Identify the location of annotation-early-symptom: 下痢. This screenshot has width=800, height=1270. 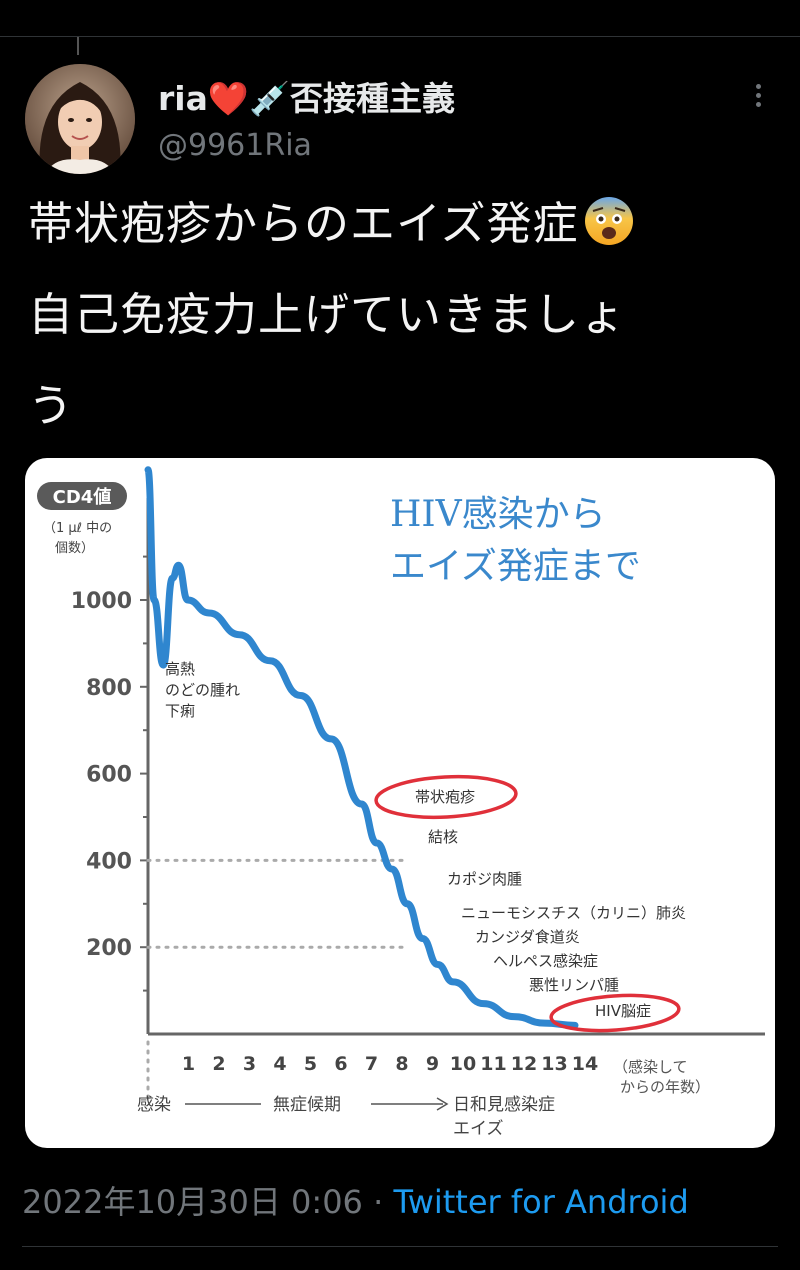
(180, 711).